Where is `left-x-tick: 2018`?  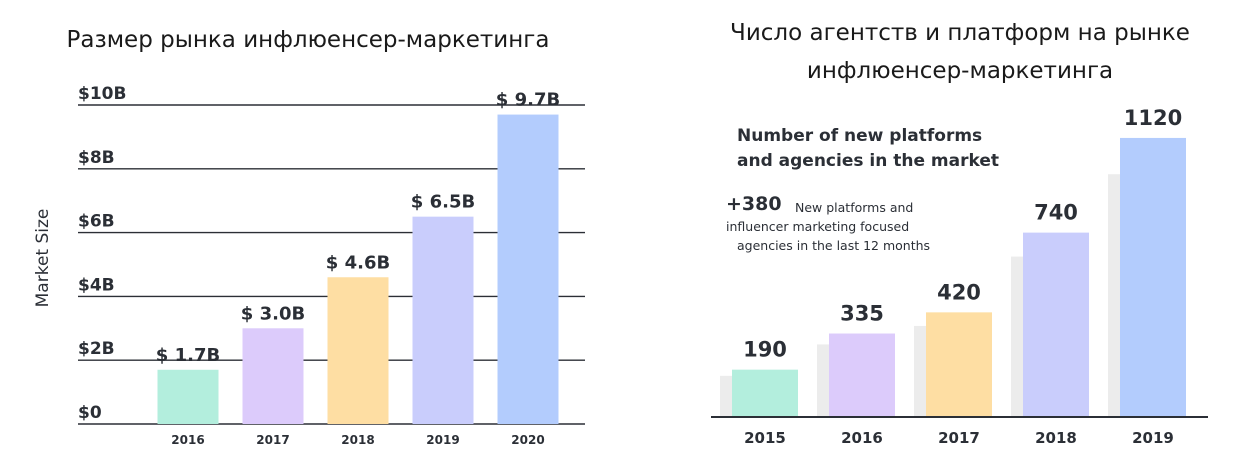
left-x-tick: 2018 is located at coordinates (357, 440).